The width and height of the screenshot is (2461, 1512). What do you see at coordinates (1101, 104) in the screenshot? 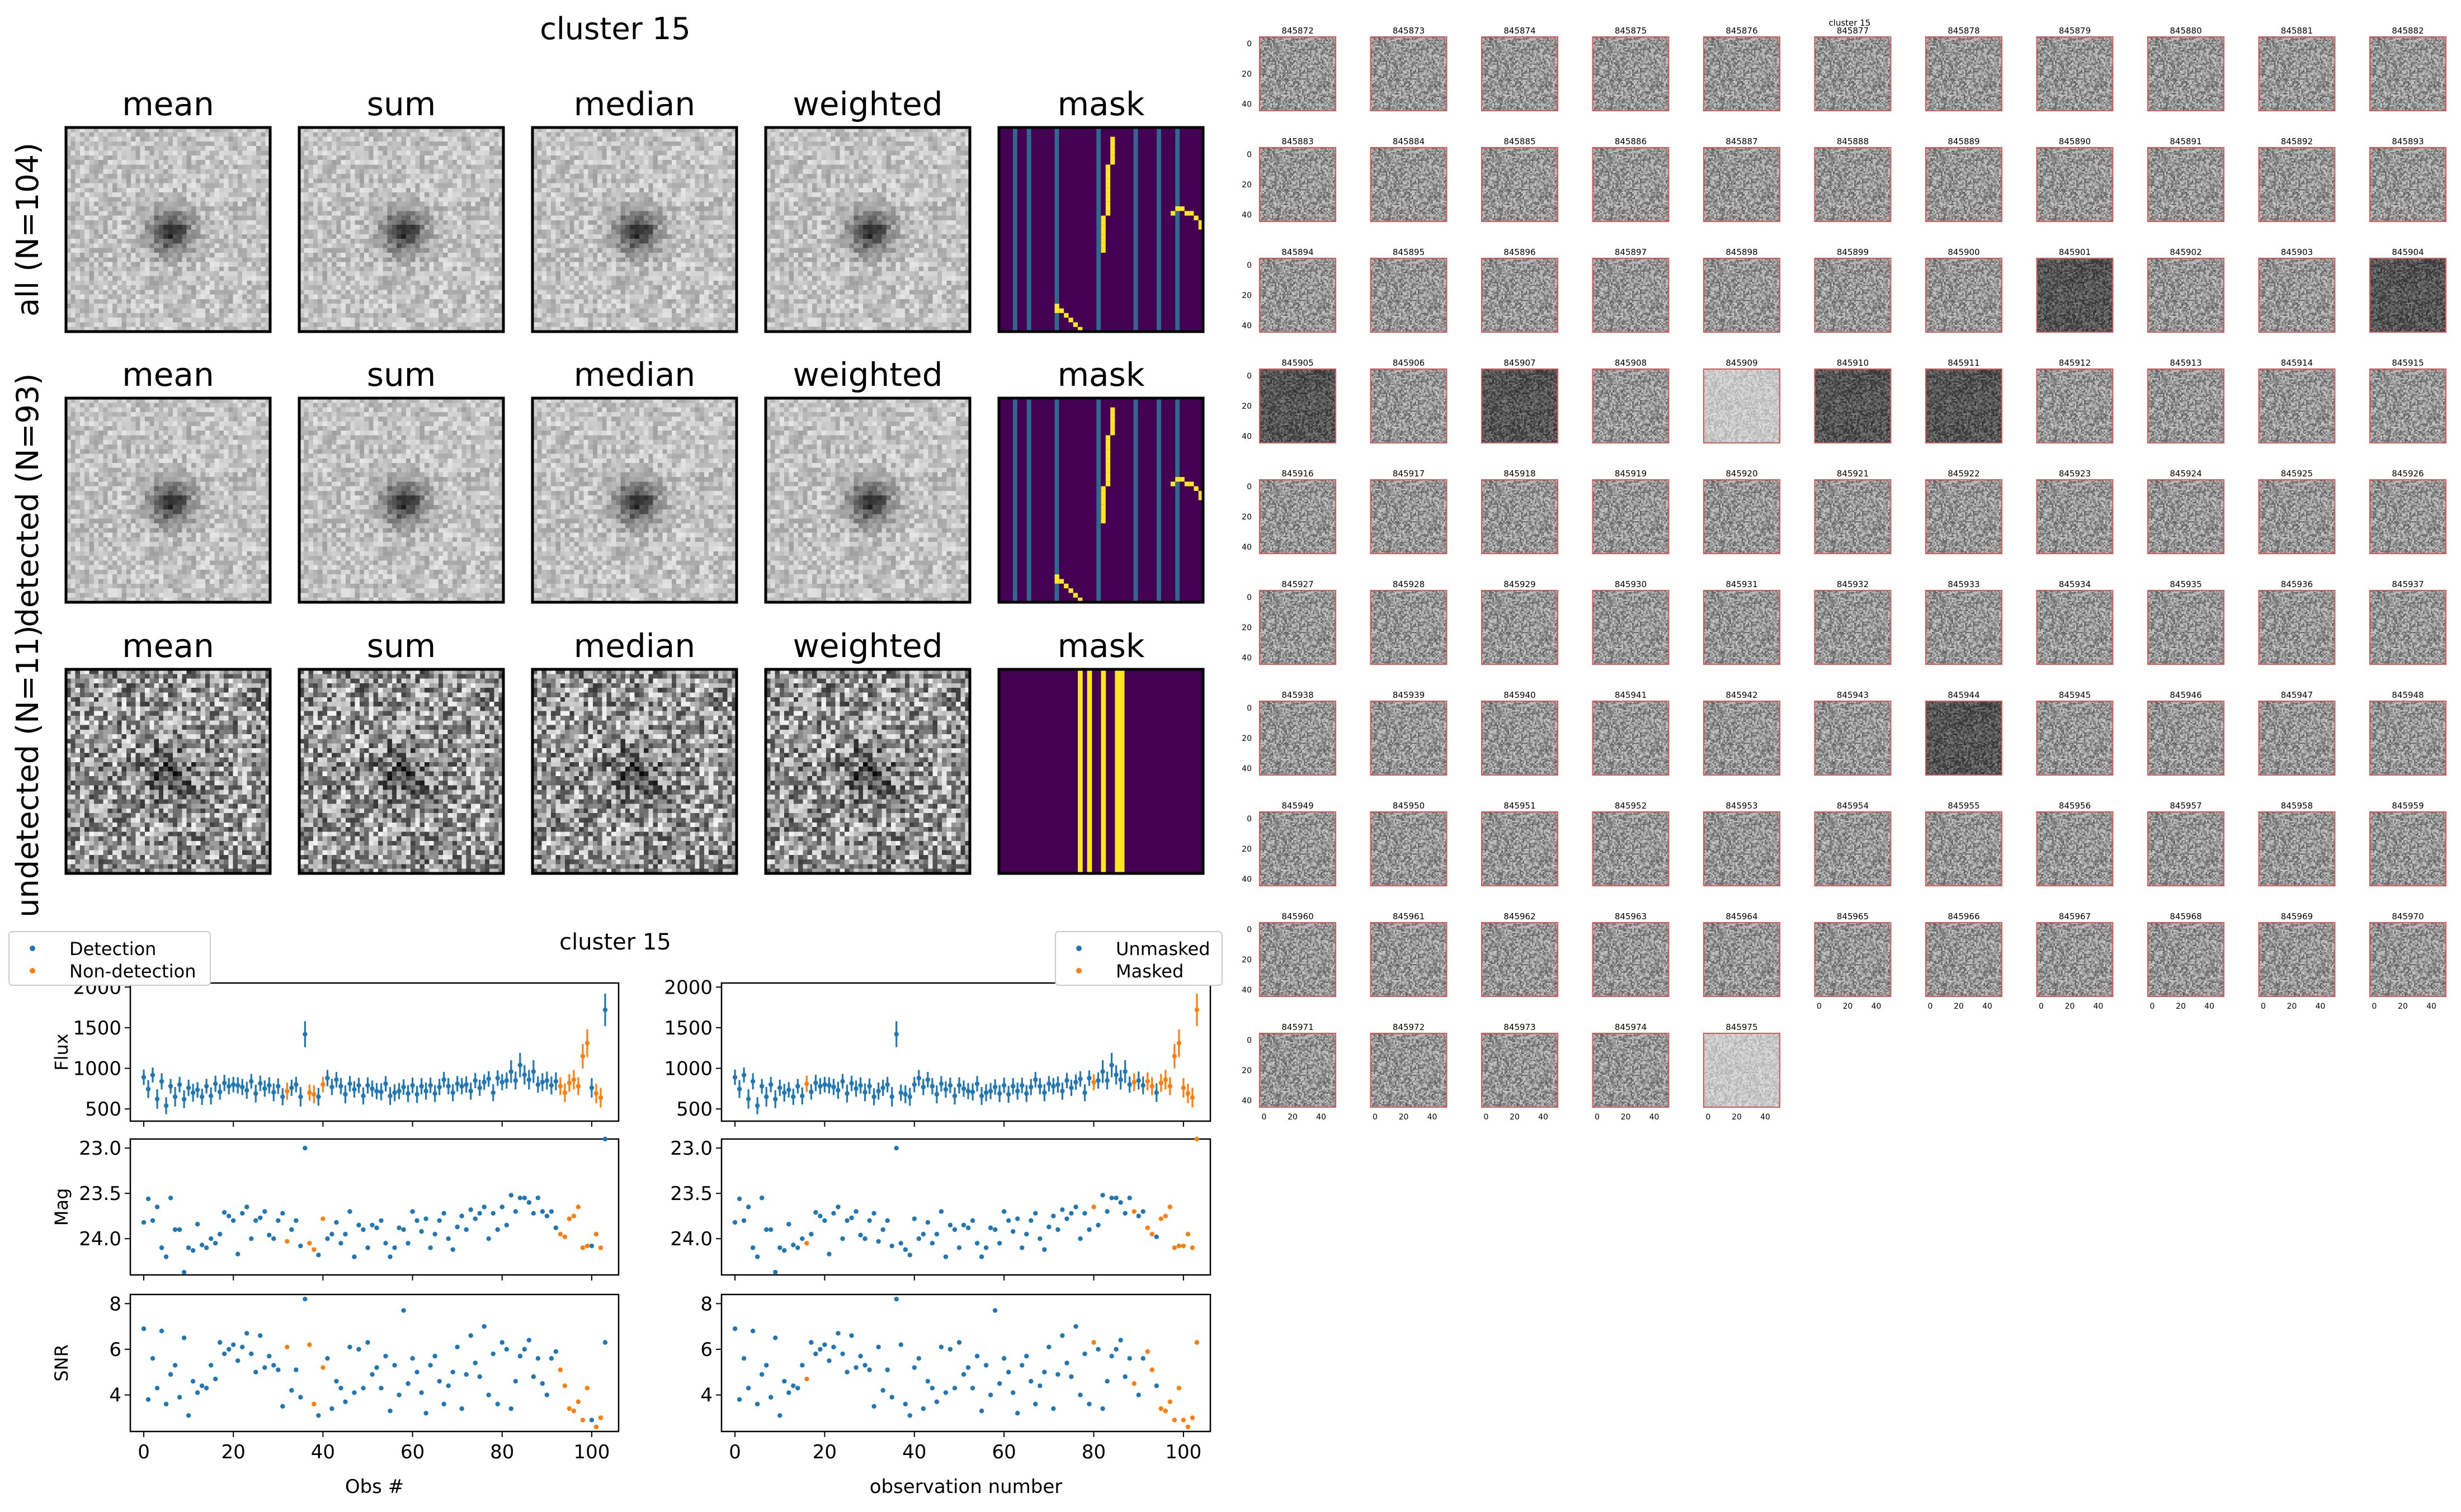
I see `column-title: mask` at bounding box center [1101, 104].